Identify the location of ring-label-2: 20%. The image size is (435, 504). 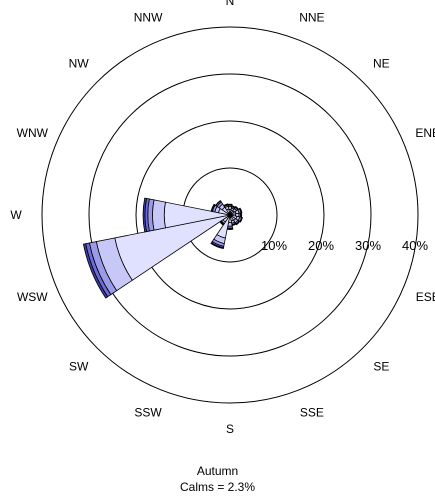
(321, 245).